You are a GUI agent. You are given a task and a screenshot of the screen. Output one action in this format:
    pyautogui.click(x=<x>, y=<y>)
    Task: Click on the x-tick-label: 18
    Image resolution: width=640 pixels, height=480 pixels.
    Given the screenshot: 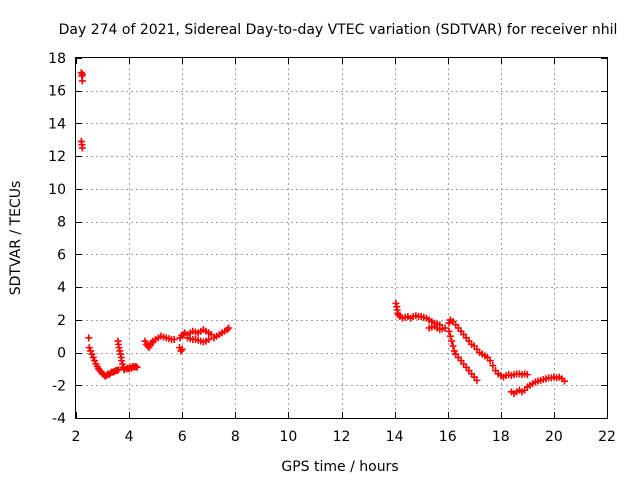 What is the action you would take?
    pyautogui.click(x=501, y=437)
    